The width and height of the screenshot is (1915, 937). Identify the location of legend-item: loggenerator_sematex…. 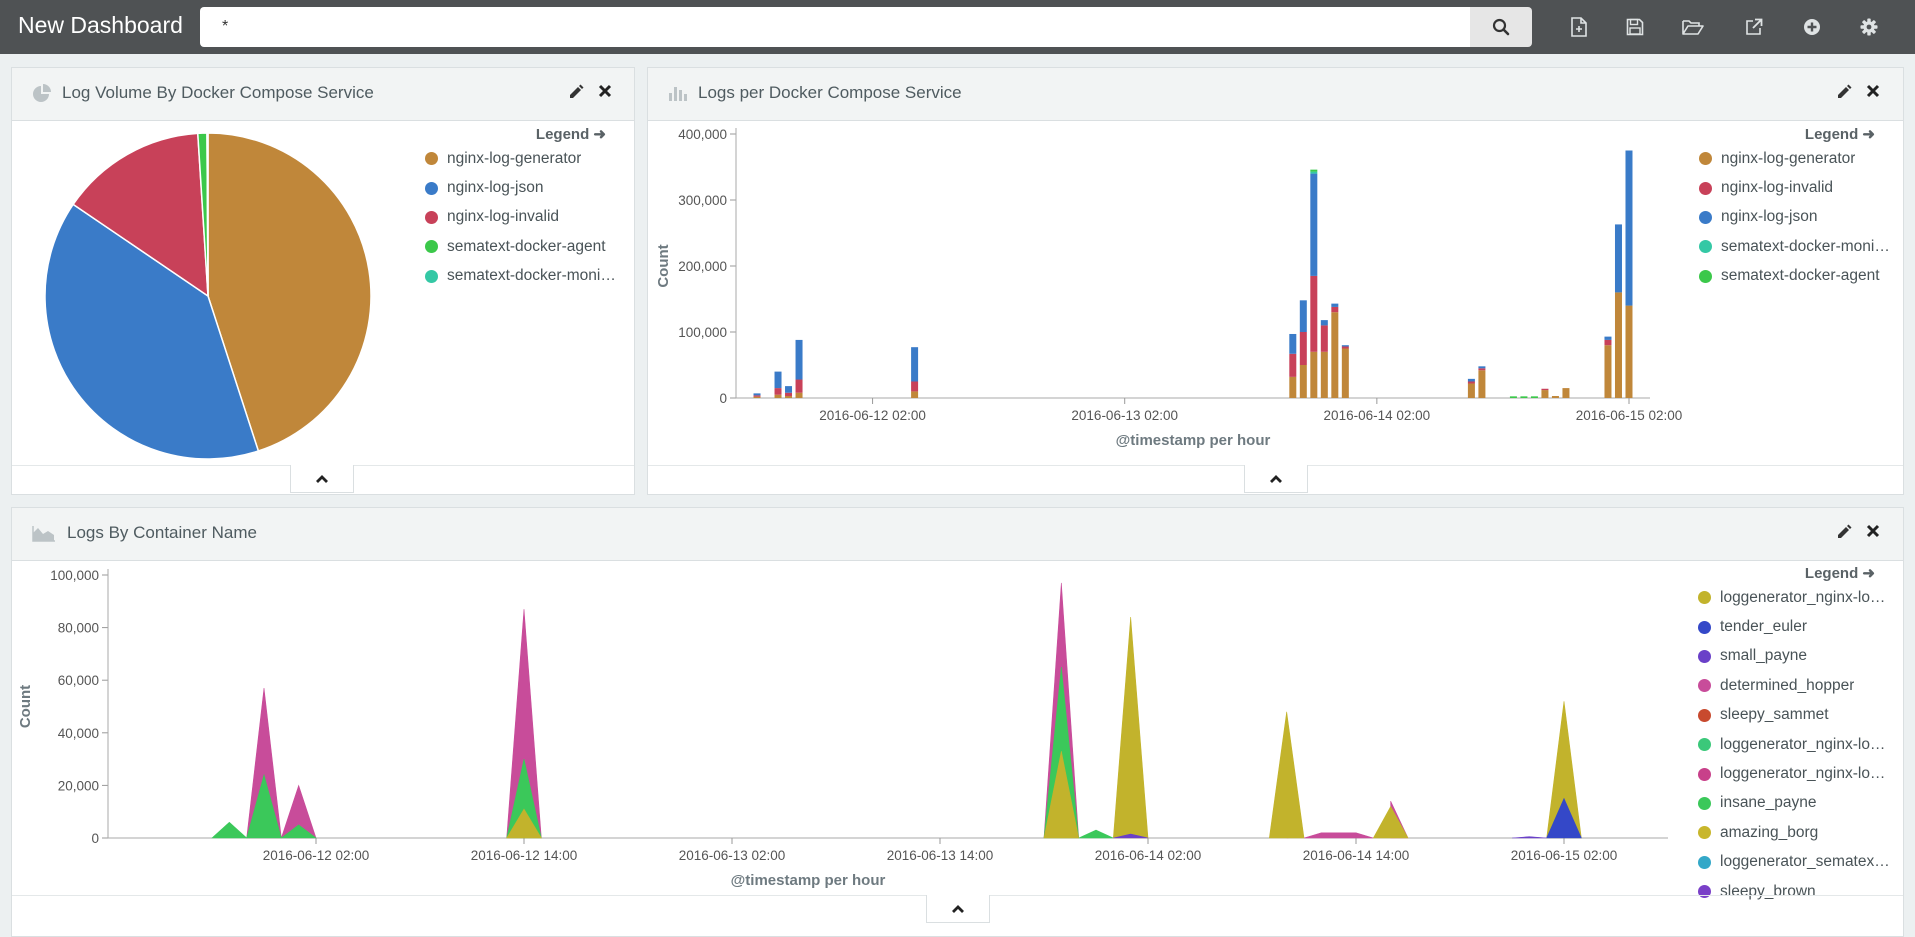
(1801, 862).